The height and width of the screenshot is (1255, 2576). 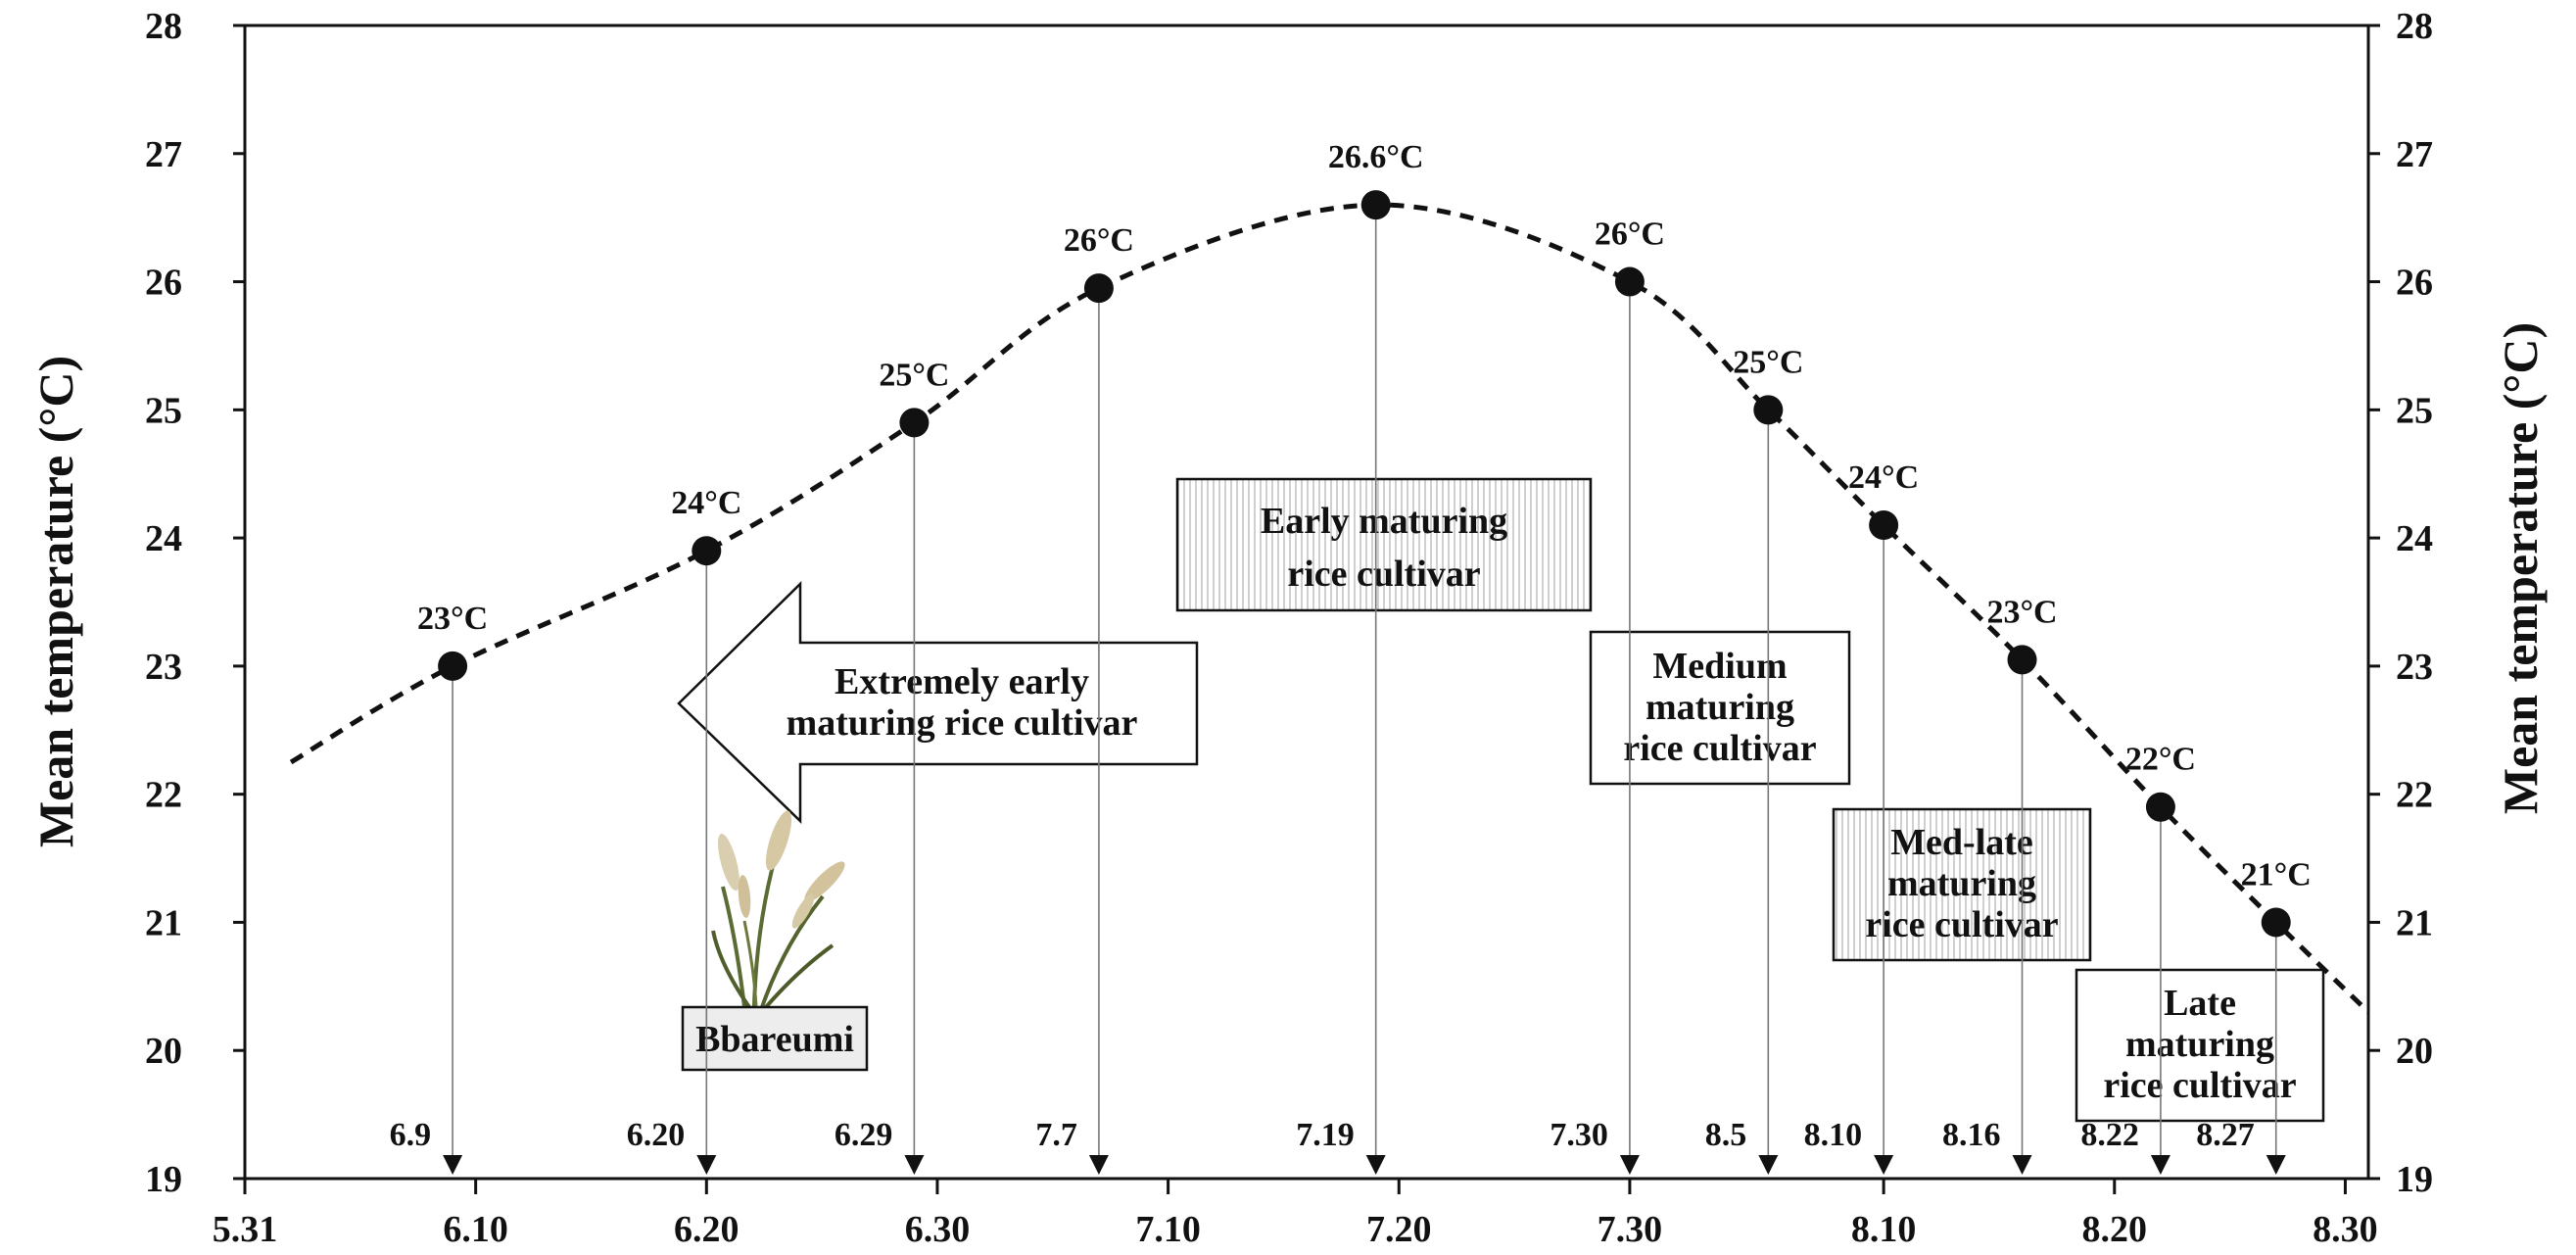 I want to click on x-tick-label: 6.20, so click(x=706, y=1229).